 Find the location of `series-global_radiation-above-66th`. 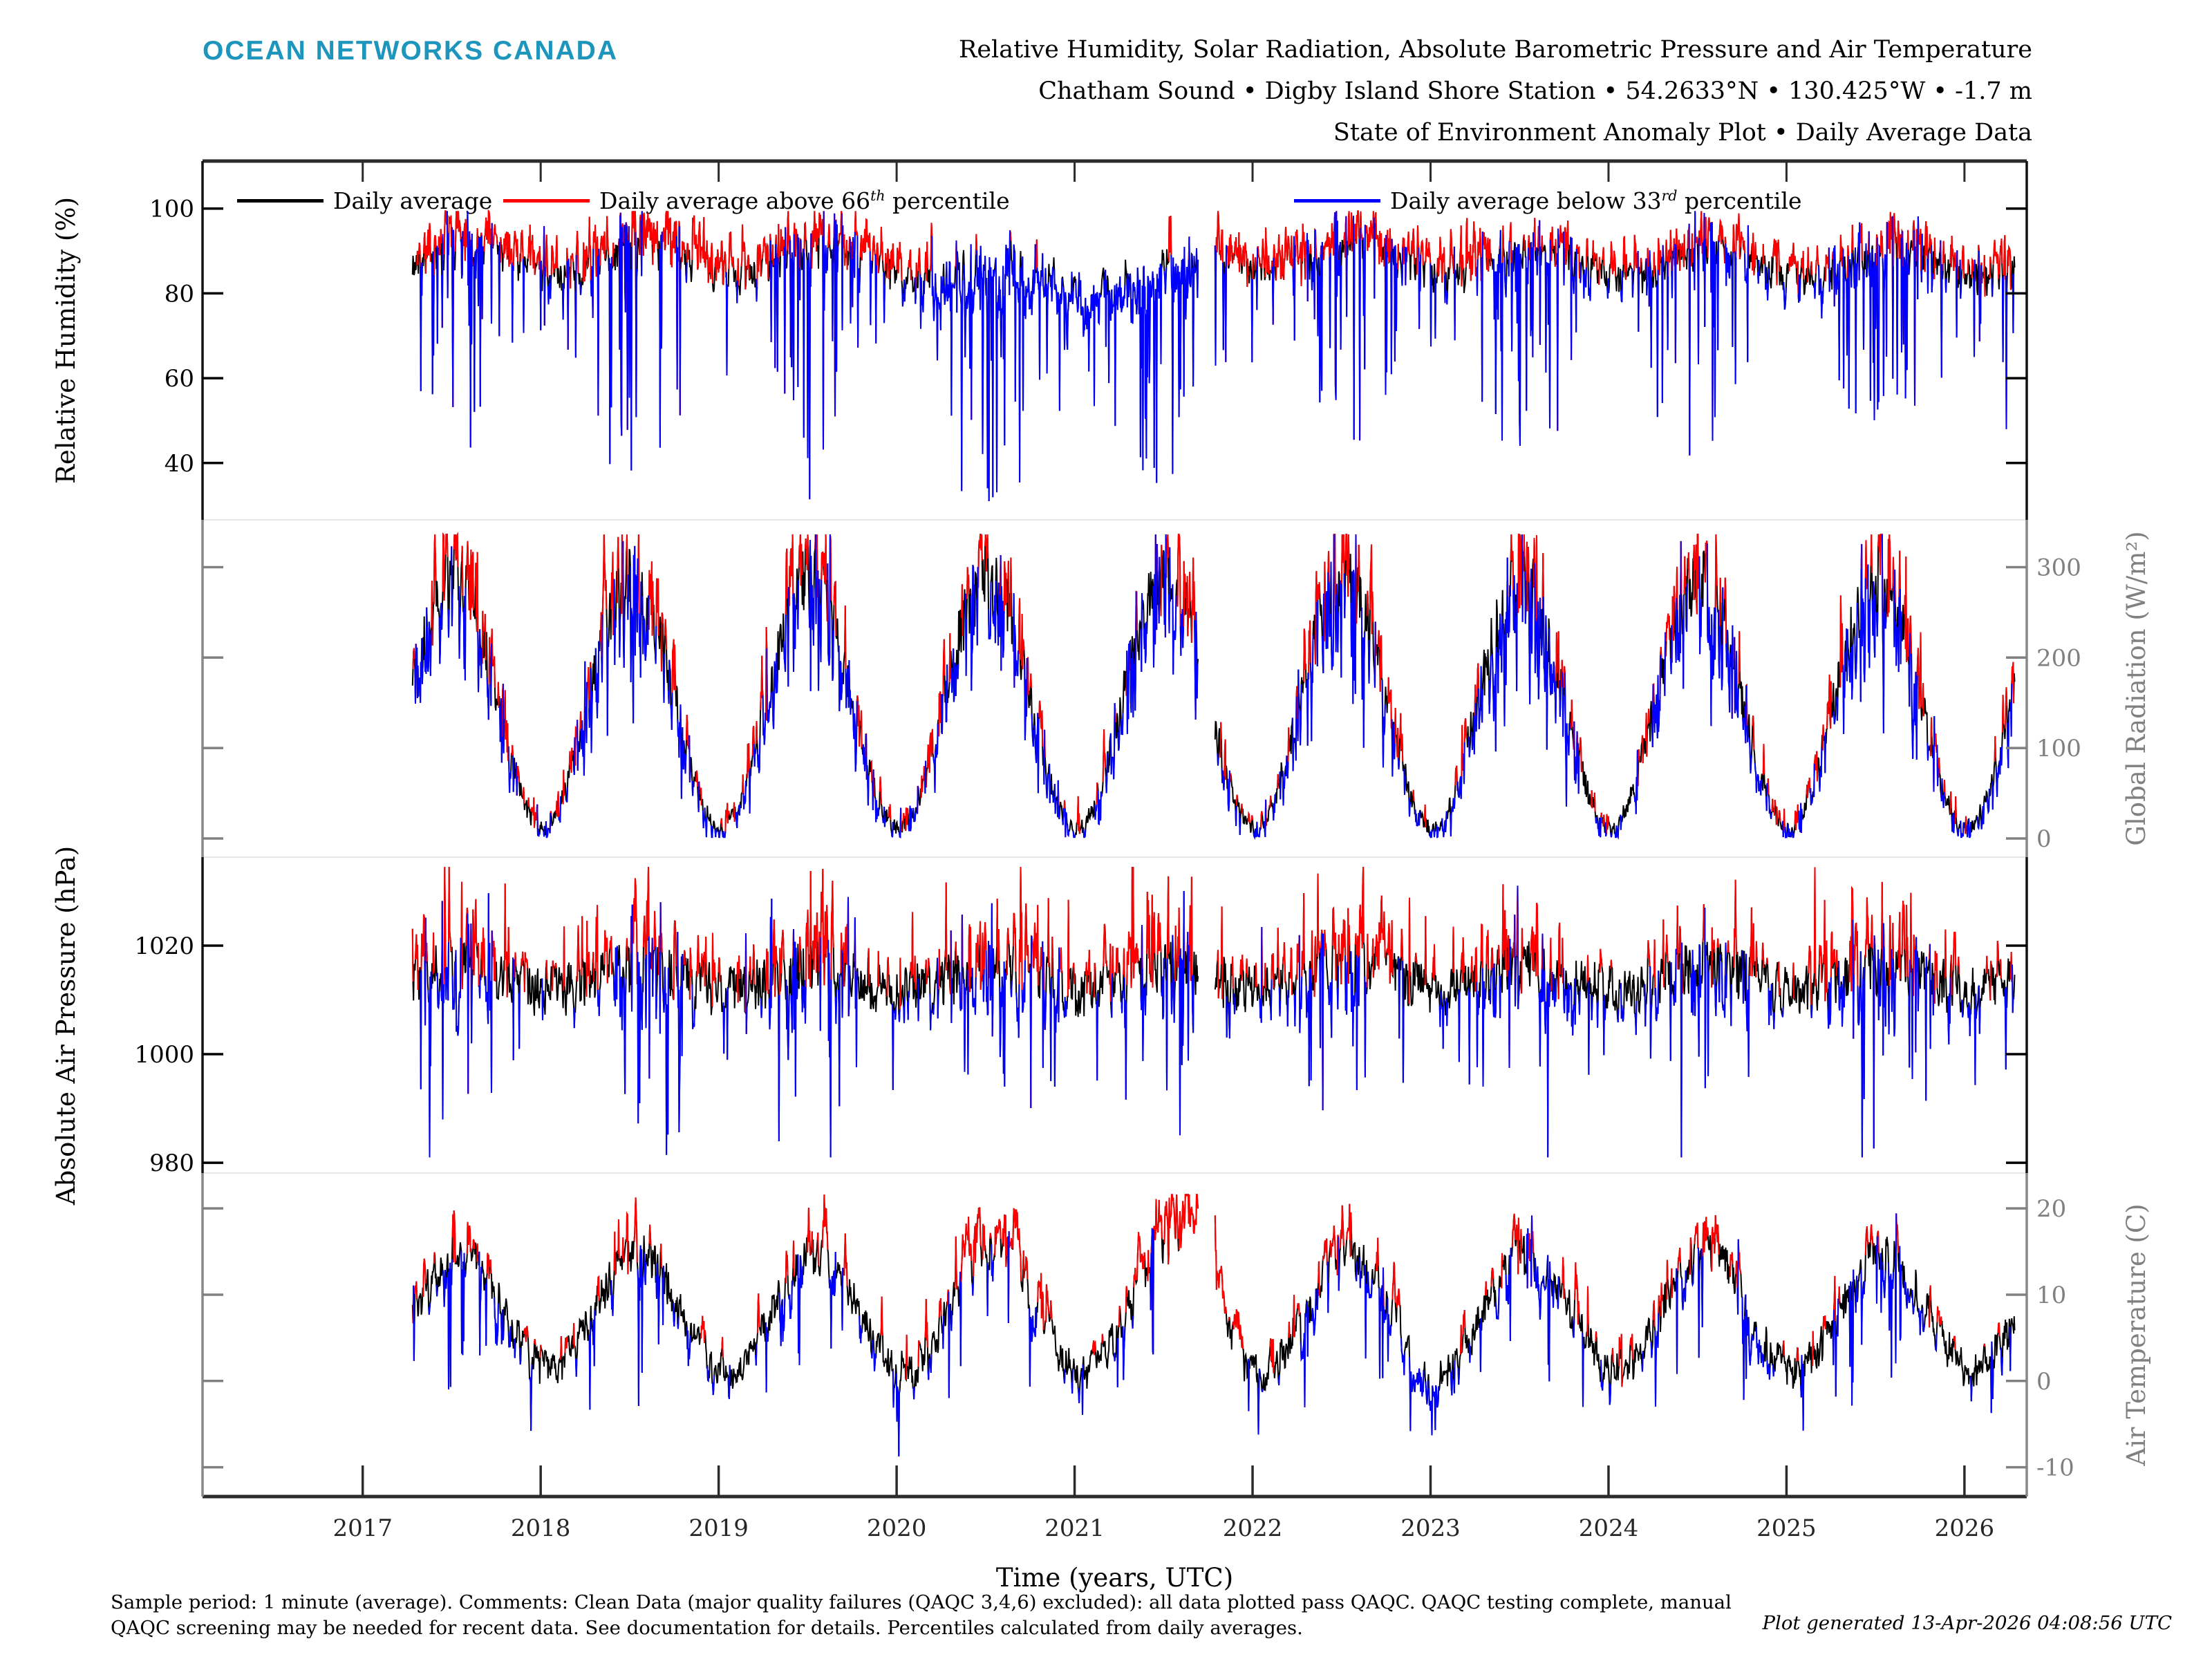

series-global_radiation-above-66th is located at coordinates (1213, 685).